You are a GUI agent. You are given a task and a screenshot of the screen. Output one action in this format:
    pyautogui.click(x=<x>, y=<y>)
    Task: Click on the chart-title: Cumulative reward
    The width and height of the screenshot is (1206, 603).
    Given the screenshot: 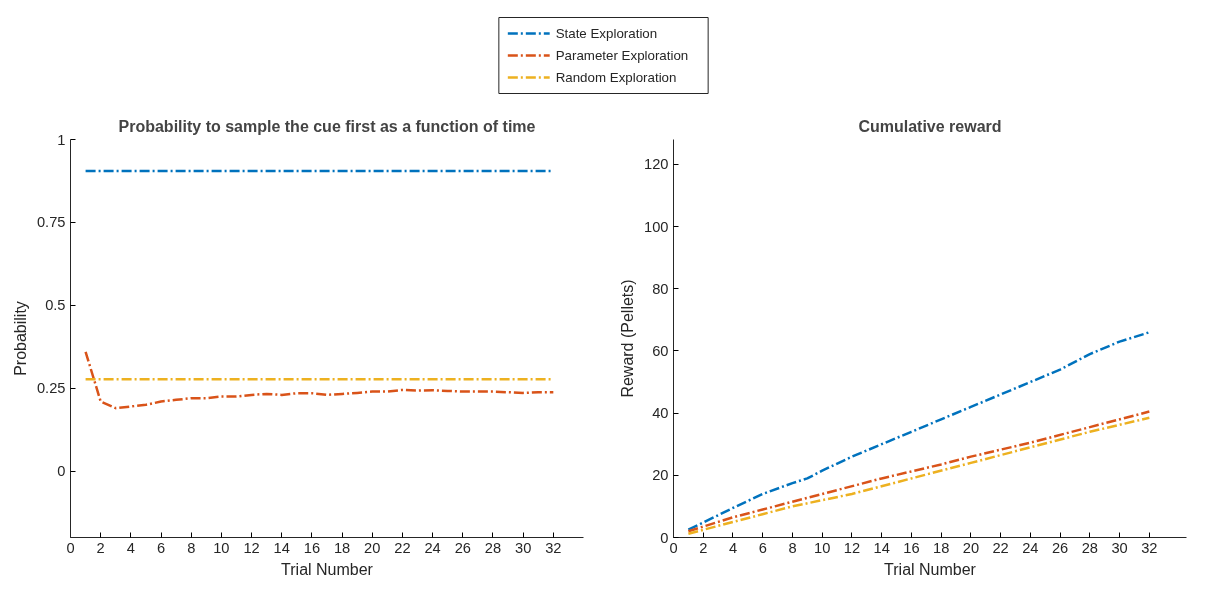 What is the action you would take?
    pyautogui.click(x=930, y=126)
    